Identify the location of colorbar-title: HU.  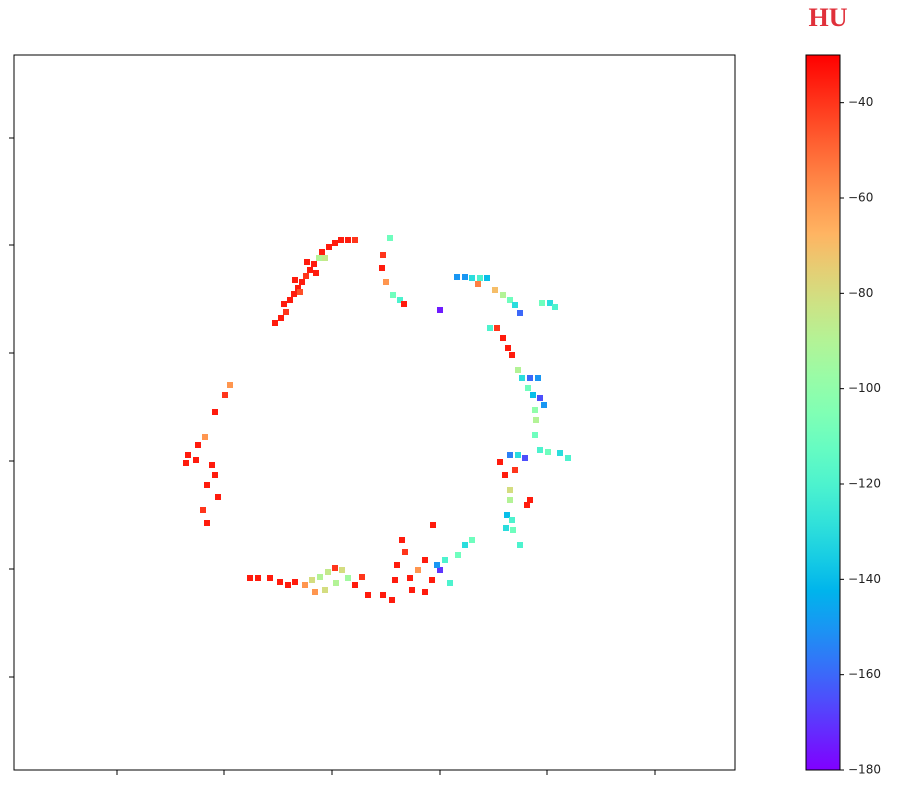
(828, 17).